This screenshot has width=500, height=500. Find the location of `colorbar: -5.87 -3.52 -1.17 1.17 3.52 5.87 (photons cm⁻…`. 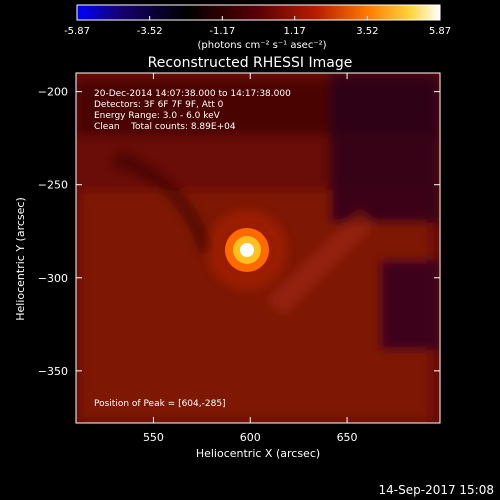

colorbar: -5.87 -3.52 -1.17 1.17 3.52 5.87 (photons cm⁻… is located at coordinates (257, 27).